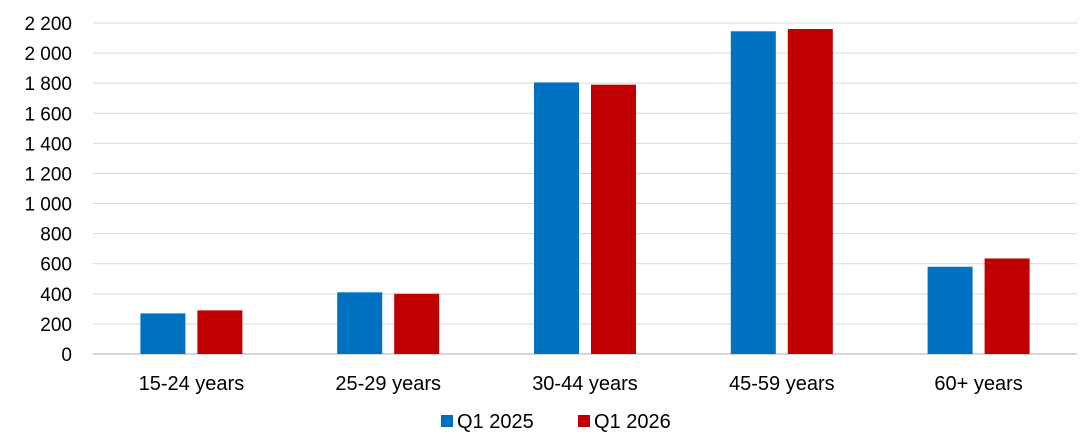 Image resolution: width=1086 pixels, height=444 pixels. What do you see at coordinates (585, 384) in the screenshot?
I see `x-category-label: 30-44 years` at bounding box center [585, 384].